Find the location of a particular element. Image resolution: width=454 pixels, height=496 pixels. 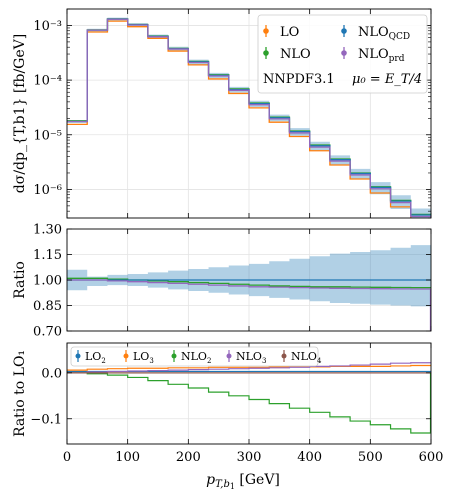

legend-label: NLOprd is located at coordinates (381, 55).